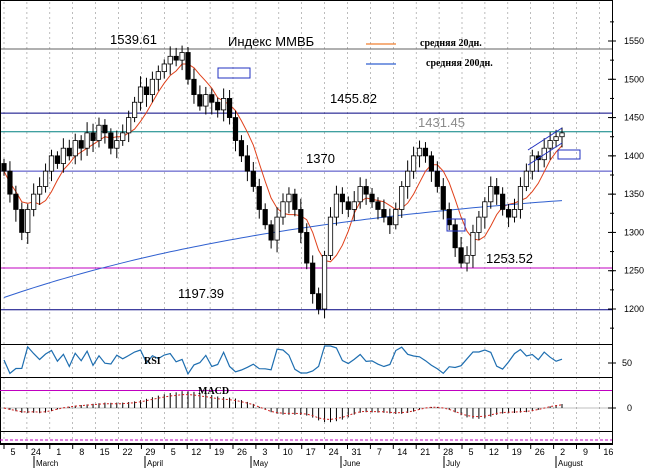  What do you see at coordinates (133, 39) in the screenshot?
I see `level-label-1539: 1539.61` at bounding box center [133, 39].